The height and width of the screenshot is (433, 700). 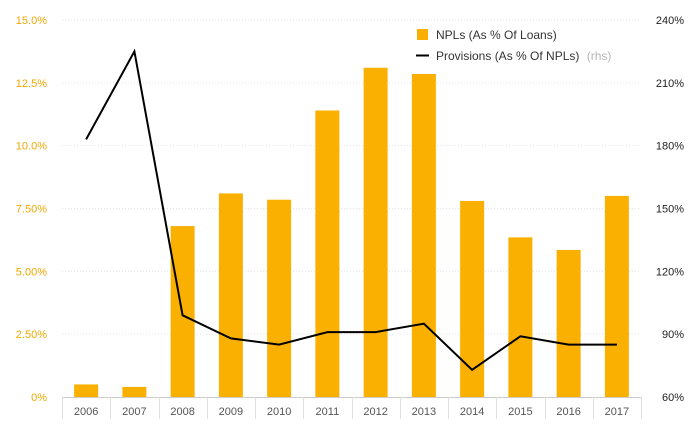 I want to click on right-tick-label: 240%, so click(x=670, y=21).